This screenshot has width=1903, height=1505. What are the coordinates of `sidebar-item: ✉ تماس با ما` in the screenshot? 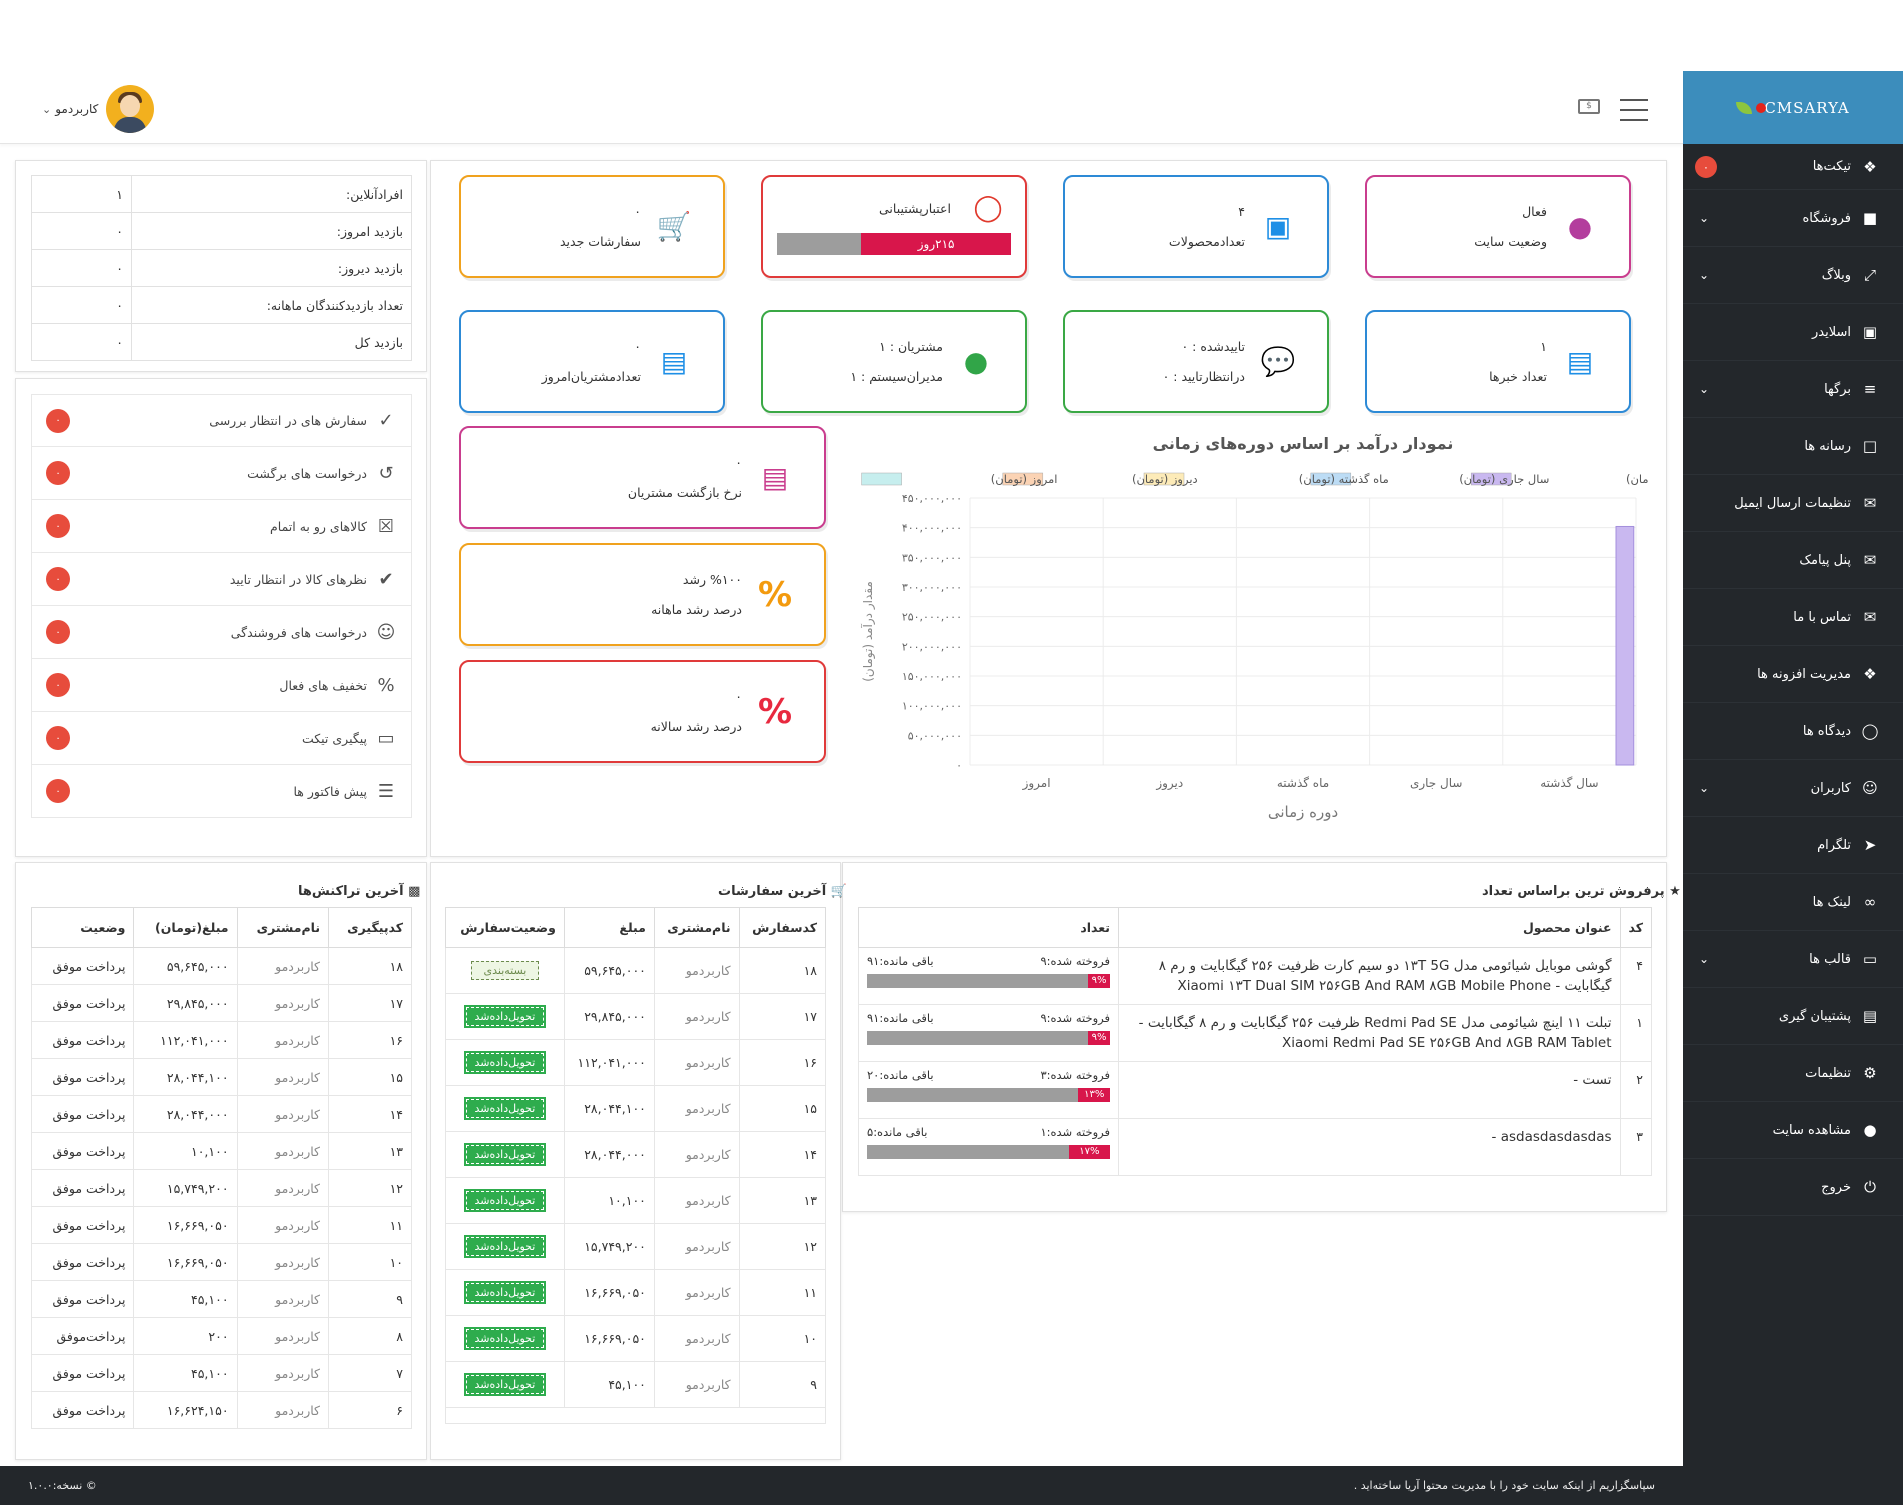 It's located at (1793, 617).